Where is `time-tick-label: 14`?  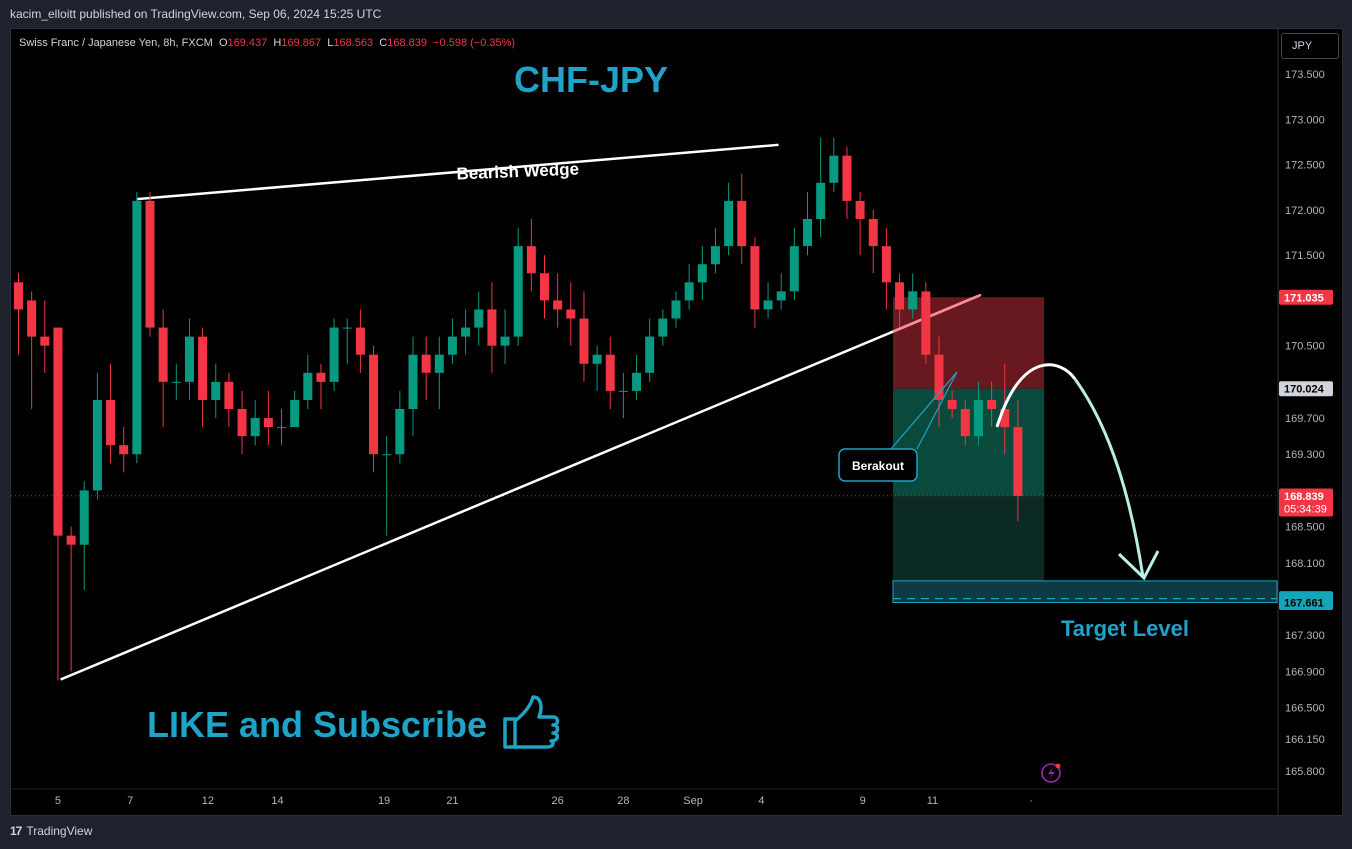 time-tick-label: 14 is located at coordinates (277, 801).